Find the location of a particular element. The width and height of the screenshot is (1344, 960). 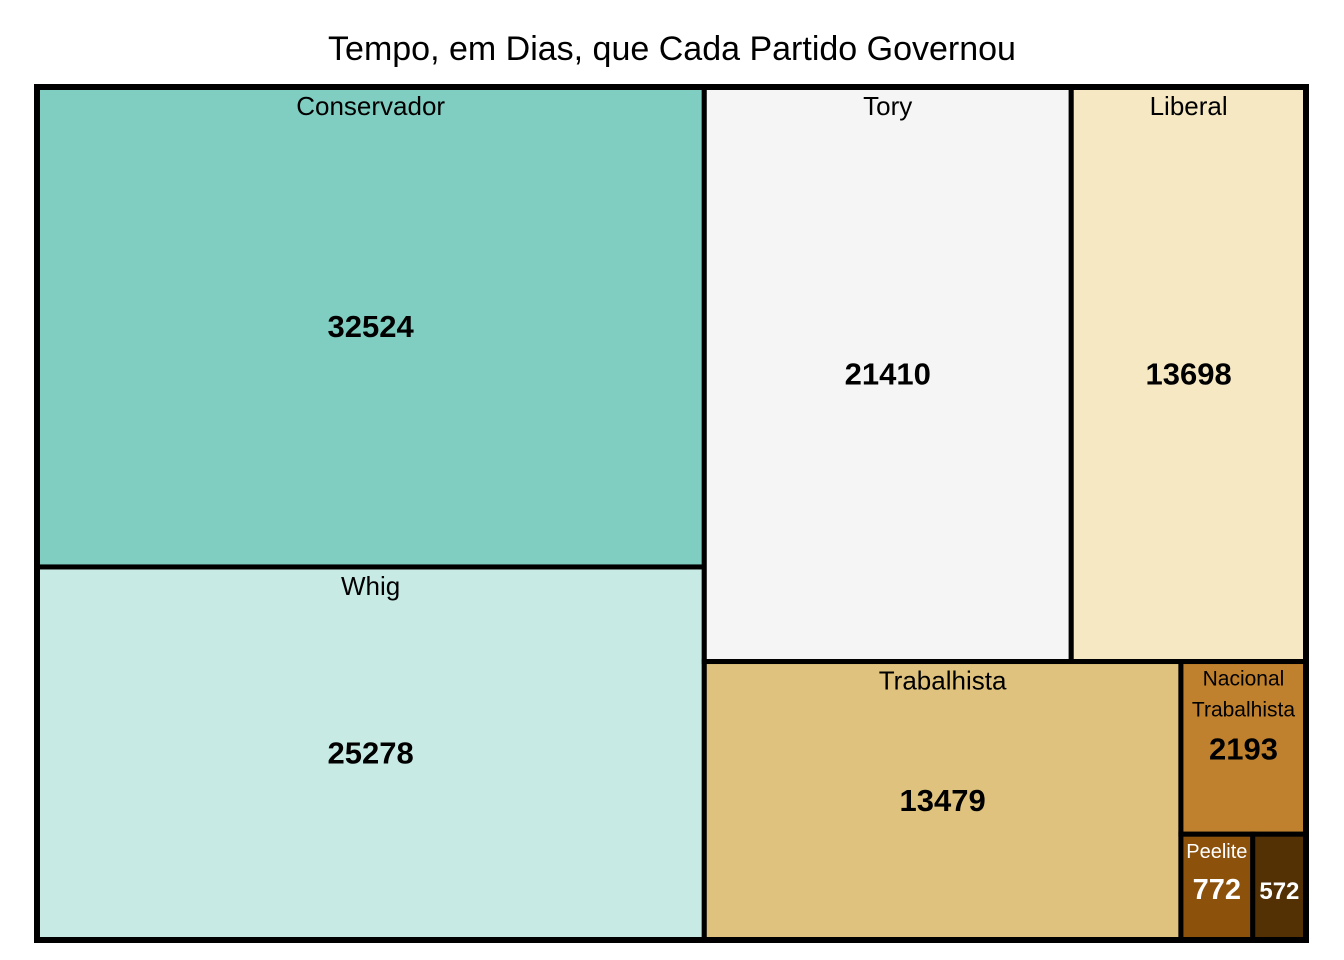

tile-label: Whig is located at coordinates (370, 586).